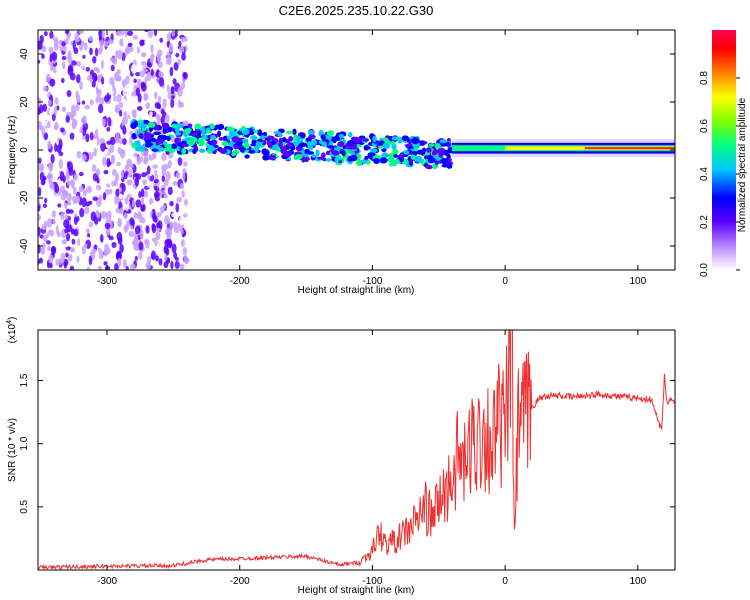  Describe the element at coordinates (292, 144) in the screenshot. I see `spectrogram-region-band` at that location.